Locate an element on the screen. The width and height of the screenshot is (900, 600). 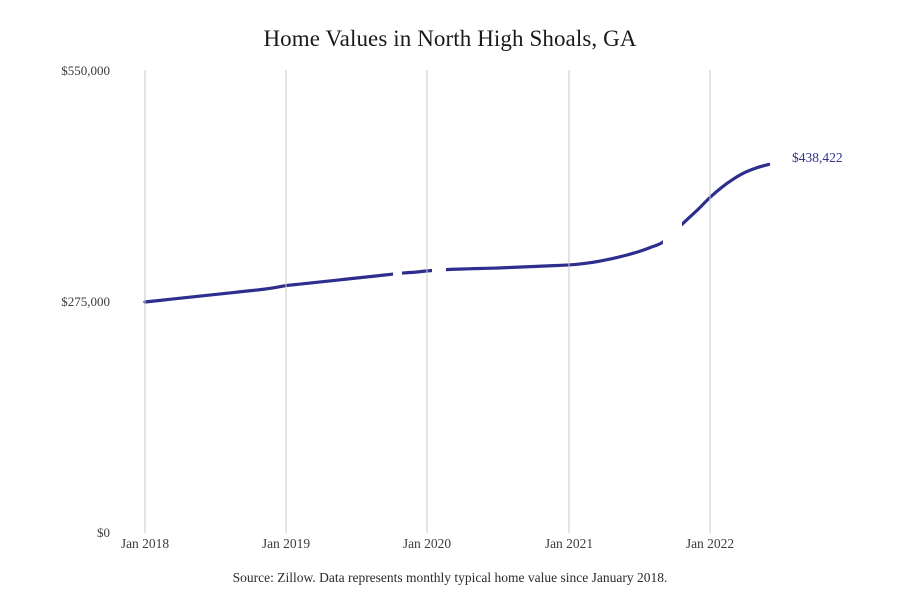
x-axis-tick-jan-2020: Jan 2020 is located at coordinates (427, 543).